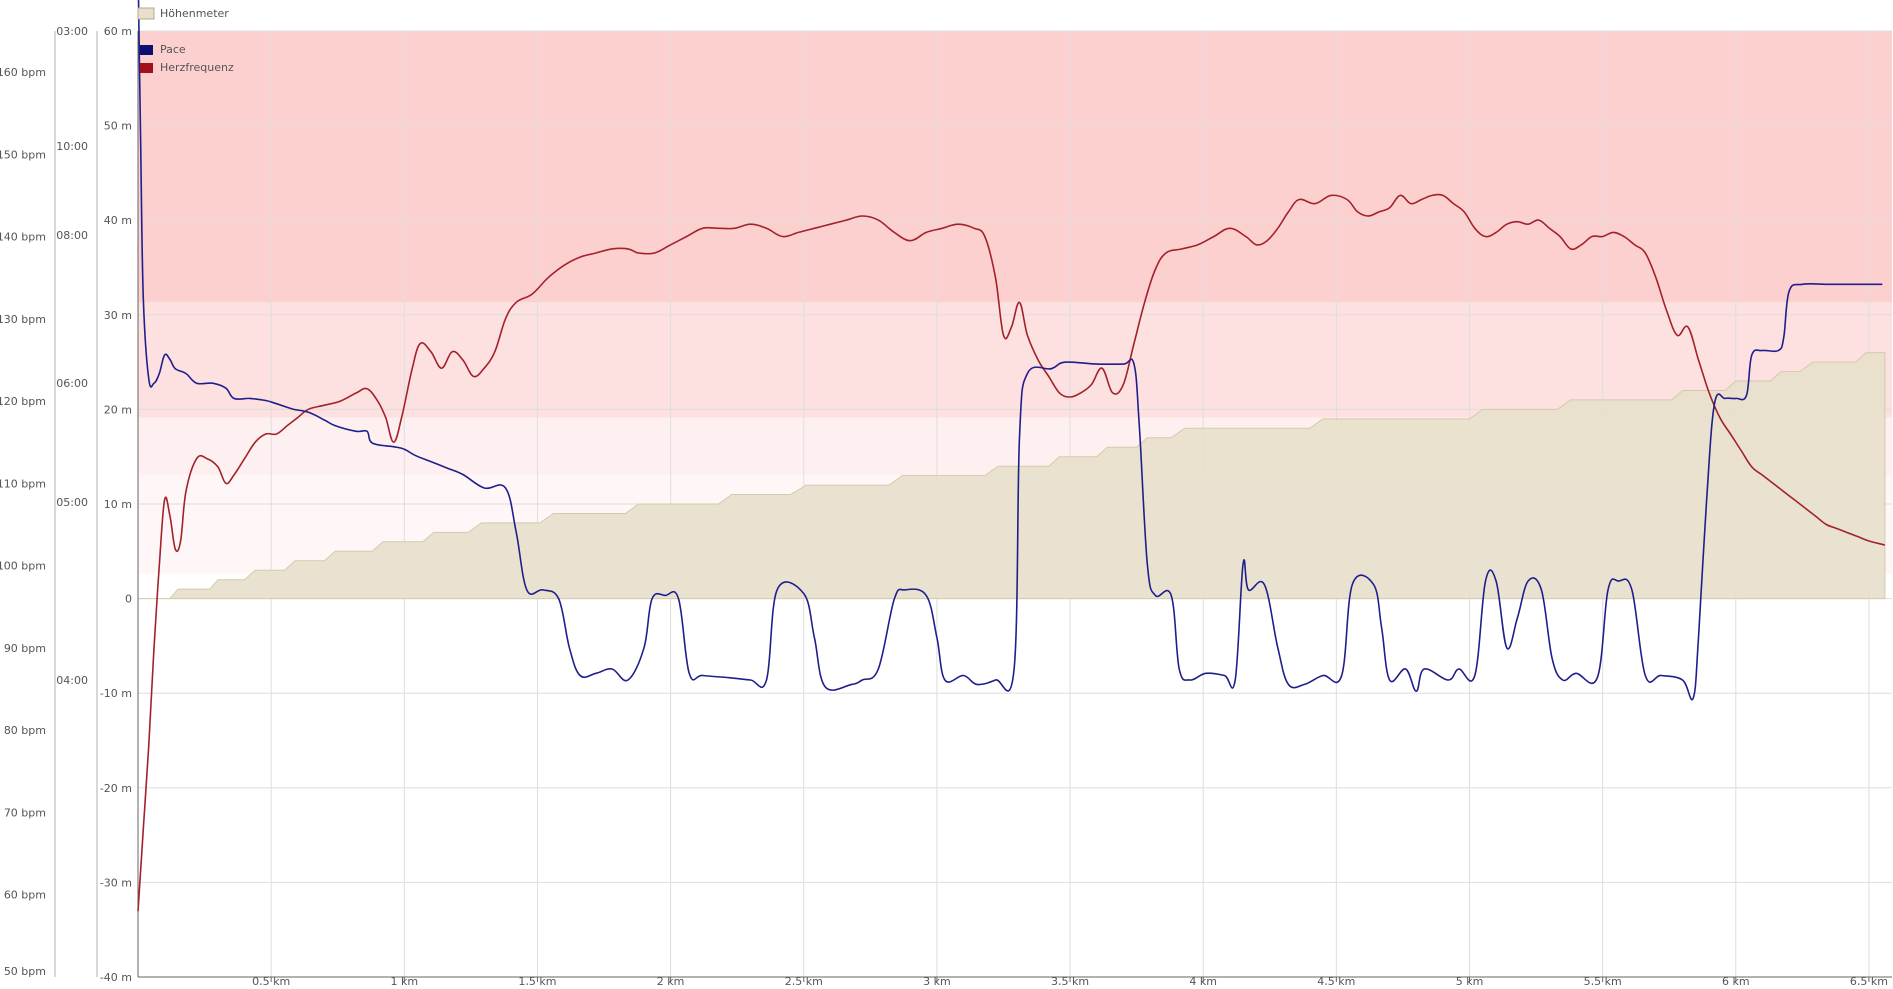 The width and height of the screenshot is (1893, 989). I want to click on elevation-tick-label: 10 m, so click(118, 504).